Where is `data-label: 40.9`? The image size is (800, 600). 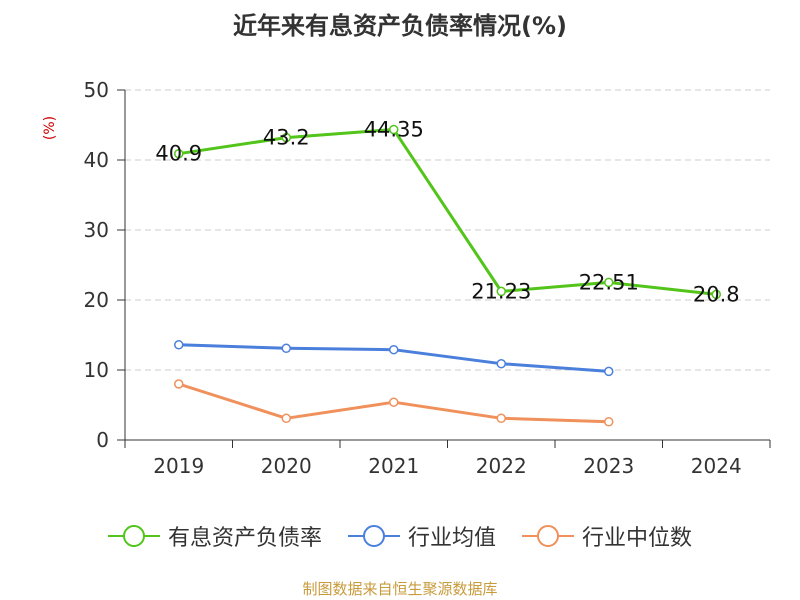
data-label: 40.9 is located at coordinates (178, 154).